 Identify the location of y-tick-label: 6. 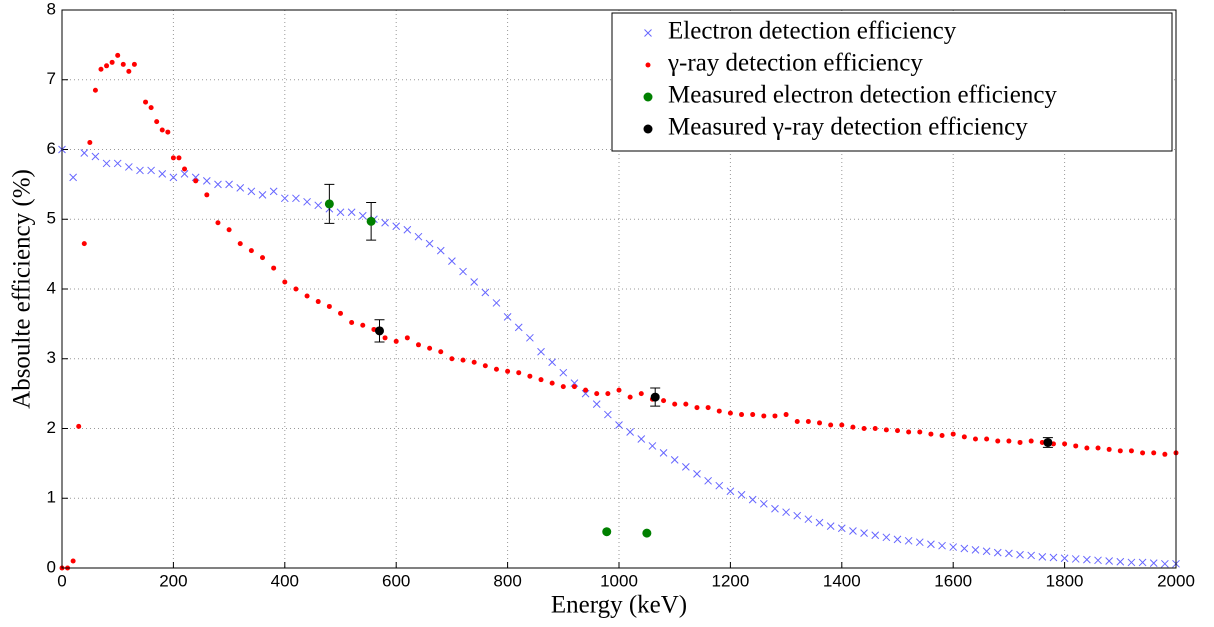
(51, 148).